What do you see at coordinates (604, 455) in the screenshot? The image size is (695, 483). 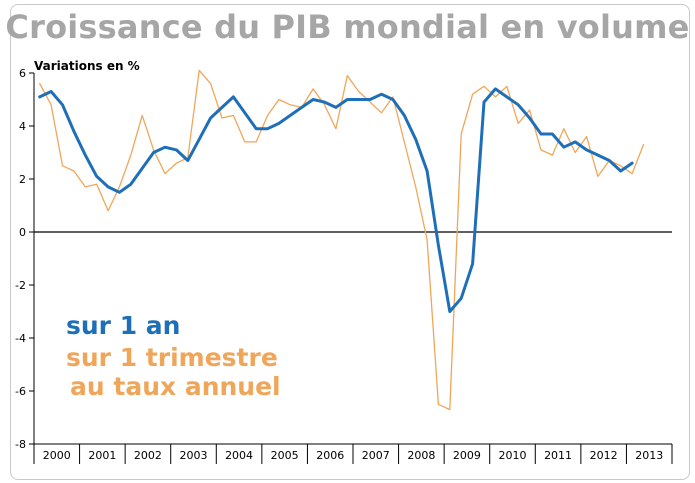 I see `x-tick-label: 2012` at bounding box center [604, 455].